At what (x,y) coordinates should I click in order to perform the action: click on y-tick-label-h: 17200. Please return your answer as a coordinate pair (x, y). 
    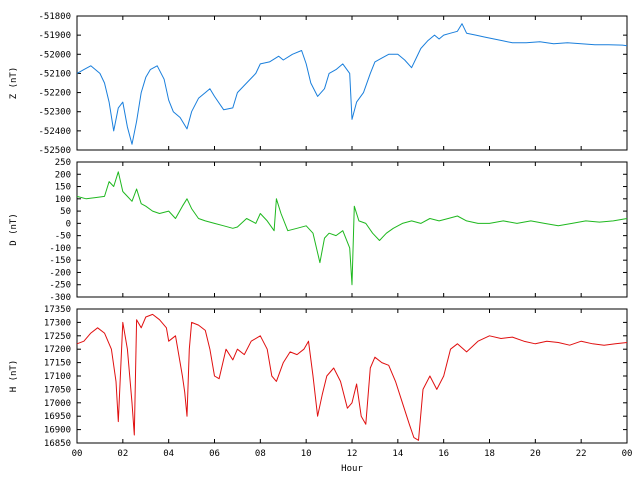
    Looking at the image, I should click on (57, 350).